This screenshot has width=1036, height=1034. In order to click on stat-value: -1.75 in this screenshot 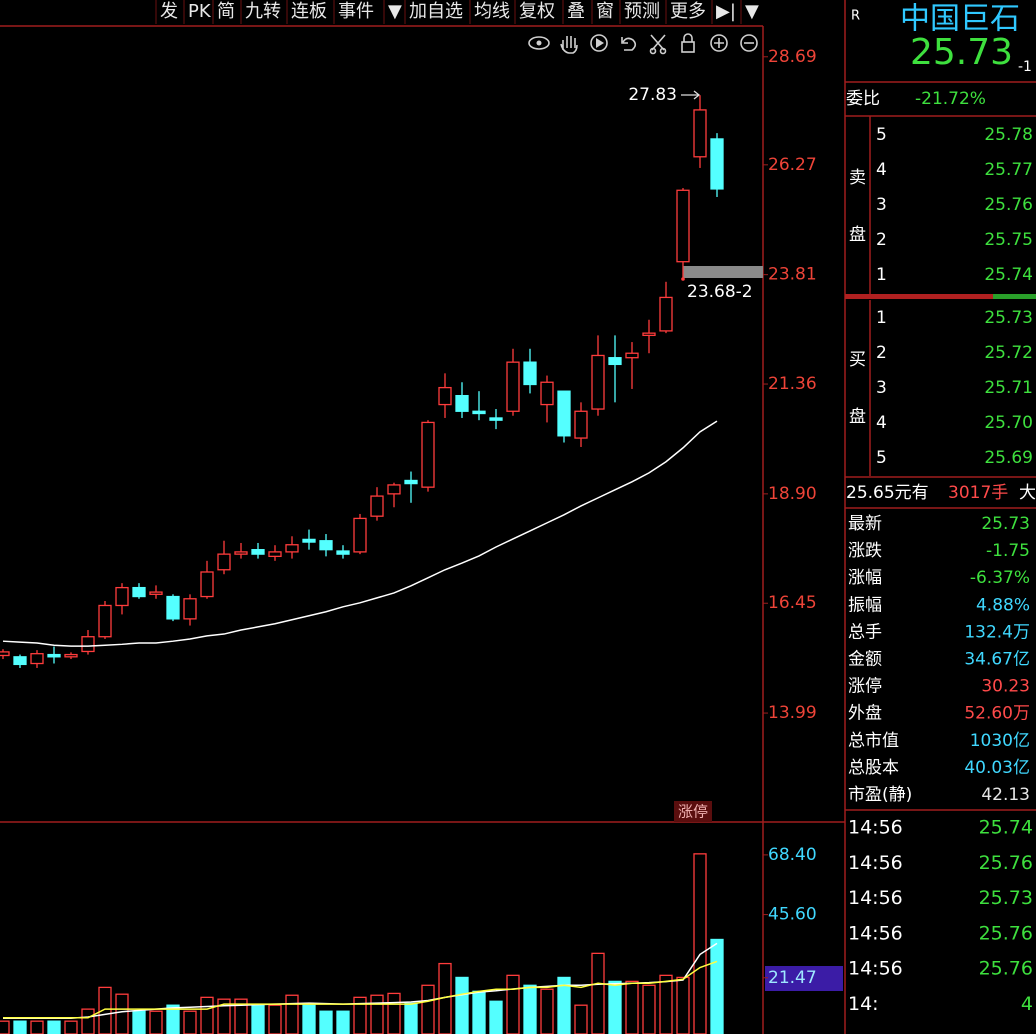, I will do `click(1008, 551)`.